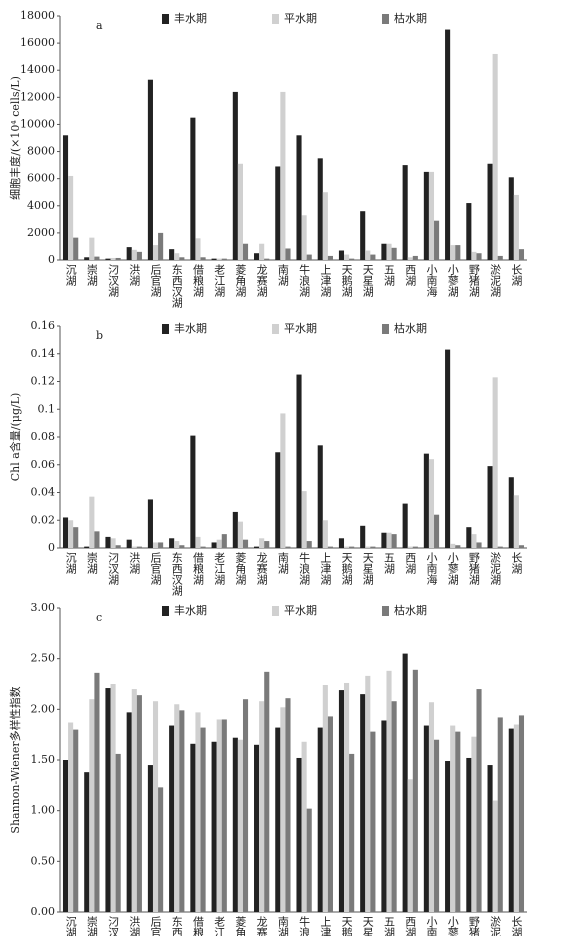 This screenshot has height=936, width=563. I want to click on y-tick-label: 14000, so click(37, 69).